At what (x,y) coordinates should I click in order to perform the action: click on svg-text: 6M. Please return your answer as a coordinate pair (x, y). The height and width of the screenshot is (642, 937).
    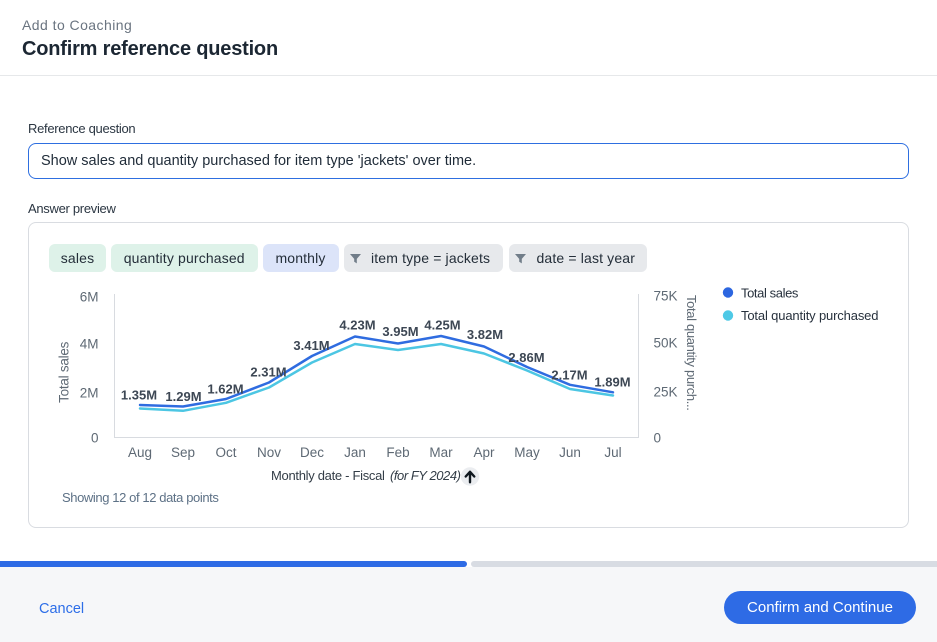
    Looking at the image, I should click on (89, 297).